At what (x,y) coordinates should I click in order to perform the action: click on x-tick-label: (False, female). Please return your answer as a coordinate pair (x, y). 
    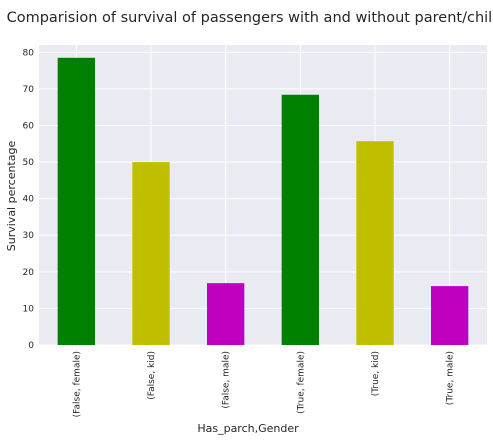
    Looking at the image, I should click on (77, 384).